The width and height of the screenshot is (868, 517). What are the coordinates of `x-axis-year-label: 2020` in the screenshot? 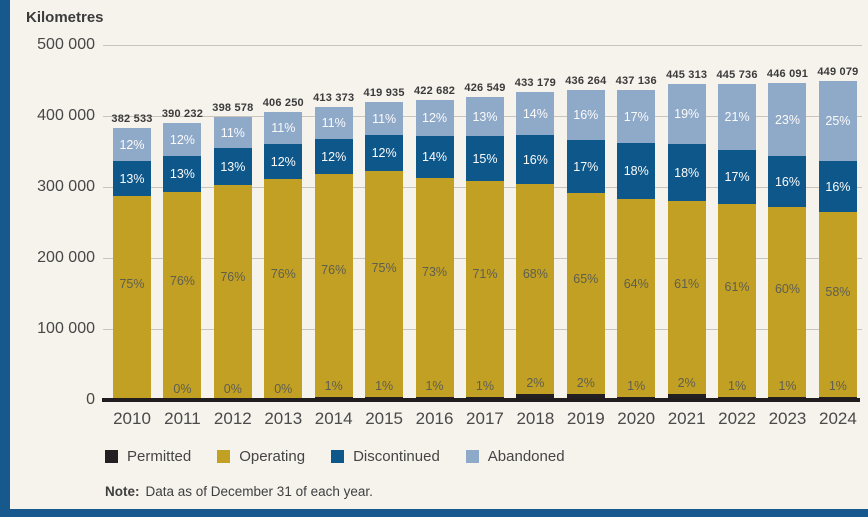 It's located at (636, 418).